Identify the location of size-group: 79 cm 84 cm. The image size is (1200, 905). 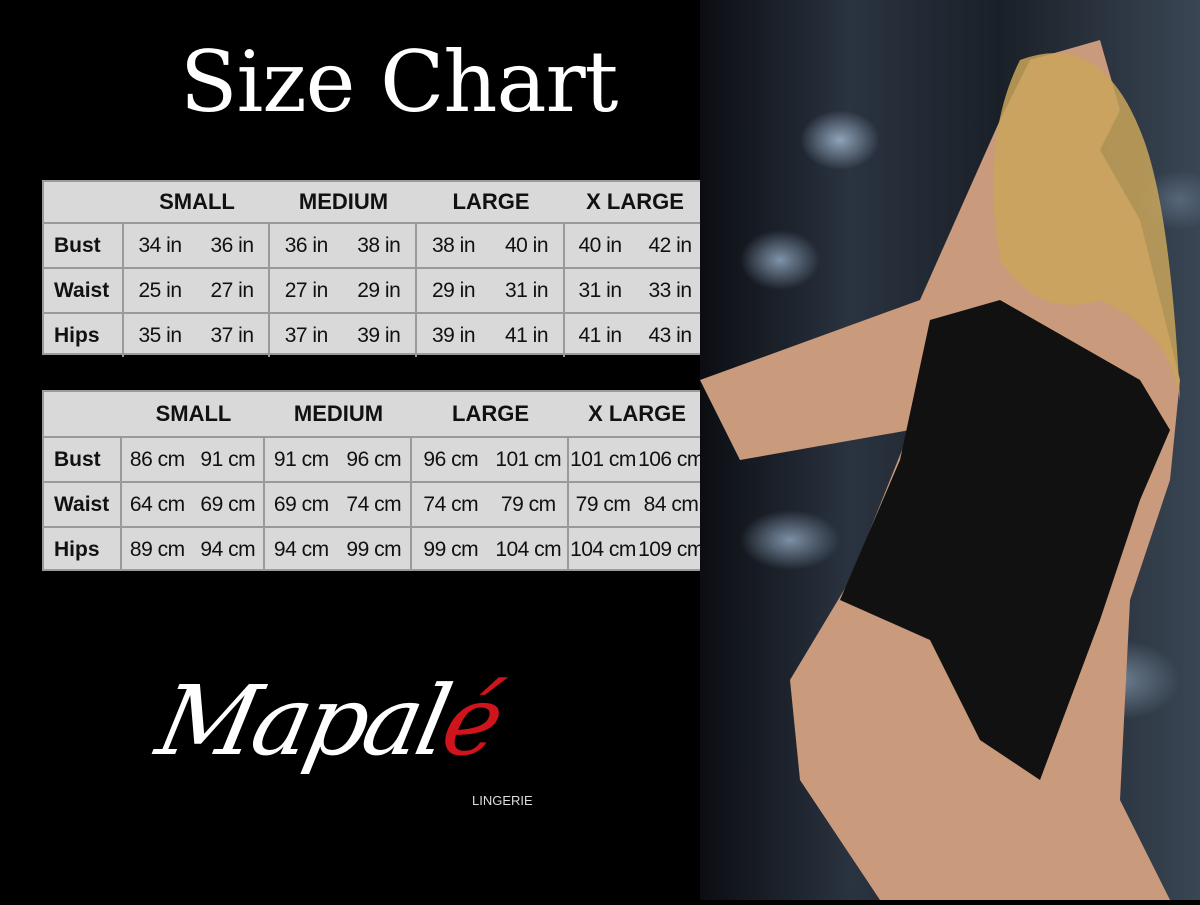
(637, 504).